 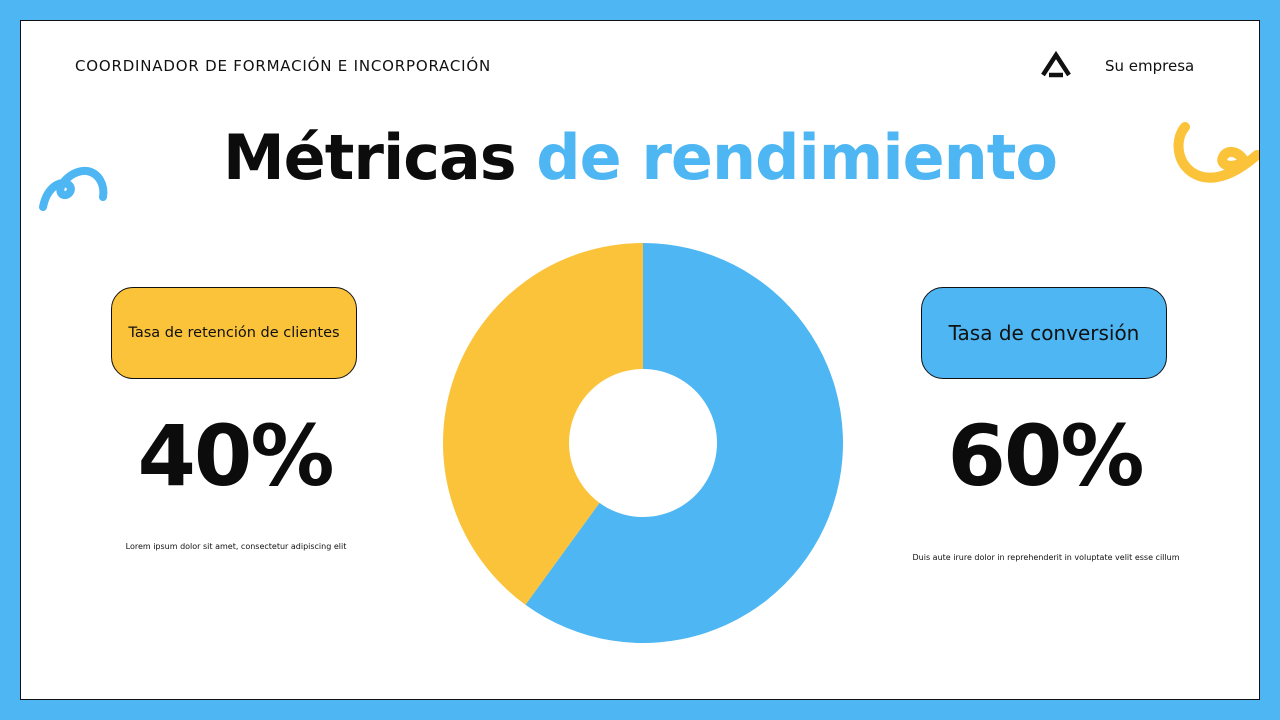 I want to click on donut-slice-conversion, so click(x=684, y=443).